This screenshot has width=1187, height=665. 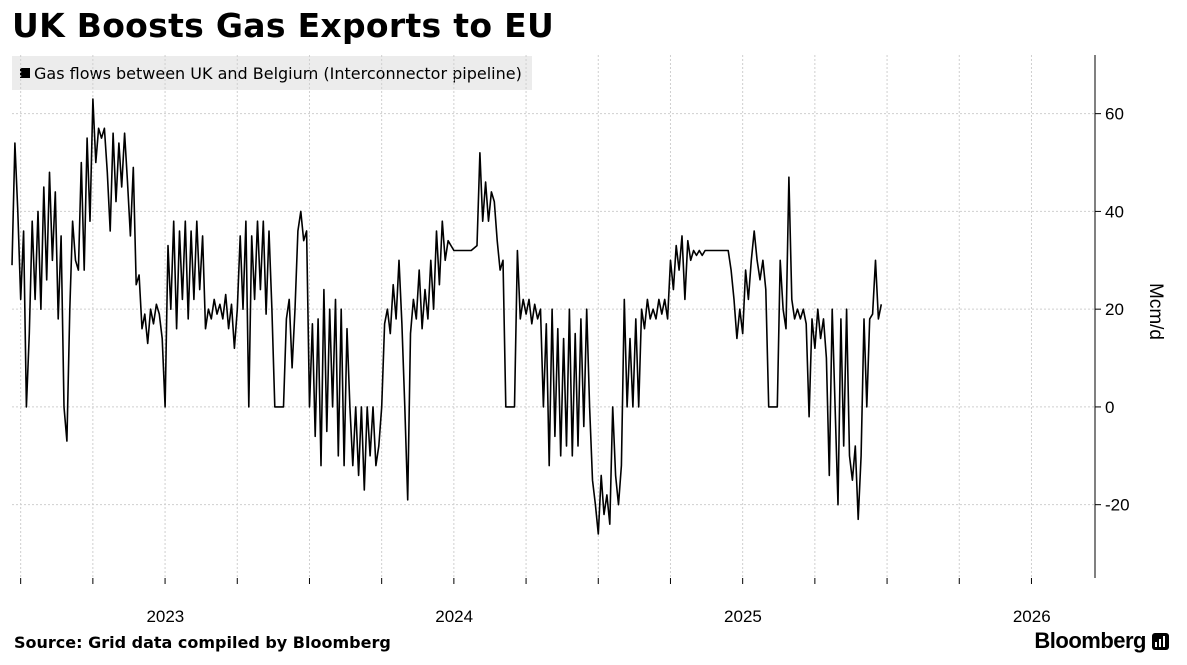 What do you see at coordinates (25, 73) in the screenshot?
I see `legend-swatch-icon` at bounding box center [25, 73].